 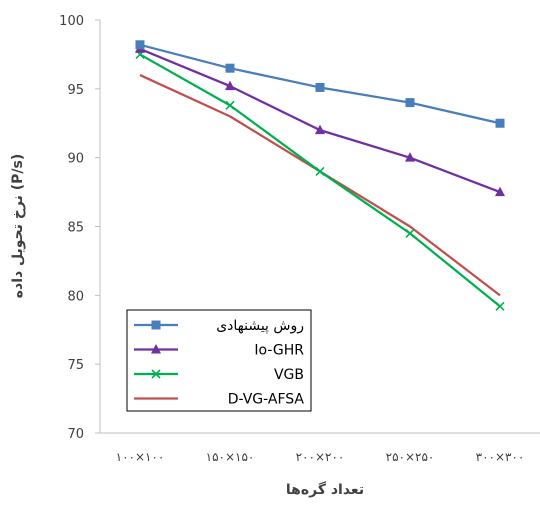 I want to click on y-tick-label: 85, so click(x=75, y=228).